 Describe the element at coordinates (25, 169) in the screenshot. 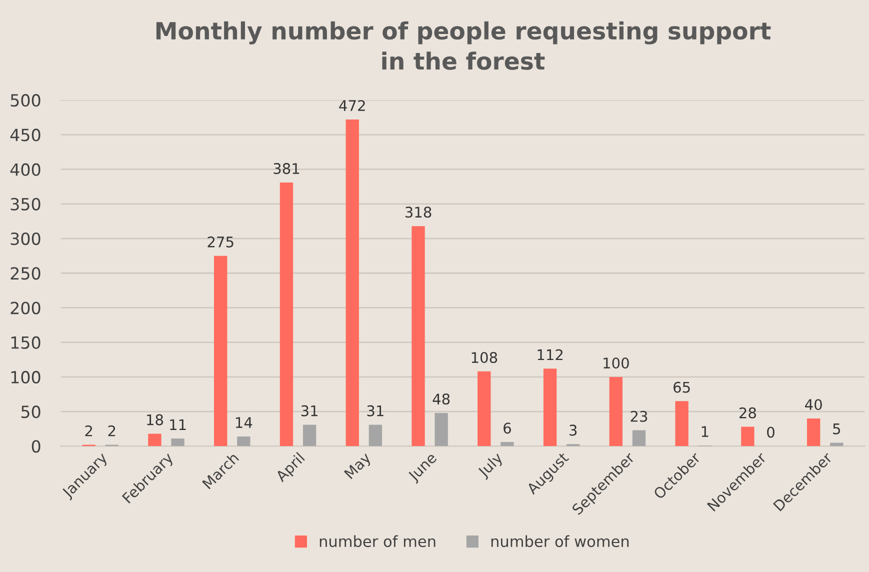

I see `y-tick-label: 400` at that location.